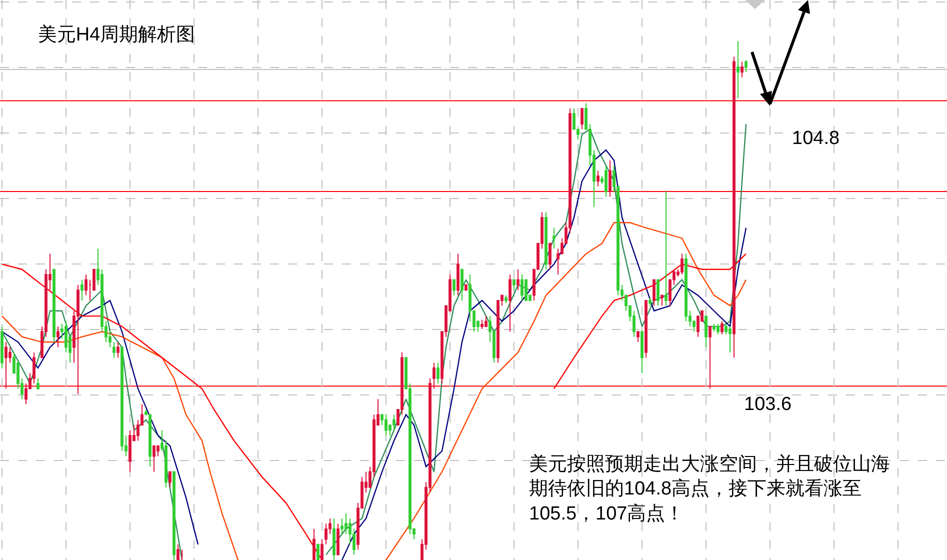  I want to click on chart-title: 美元H4周期解析图, so click(117, 34).